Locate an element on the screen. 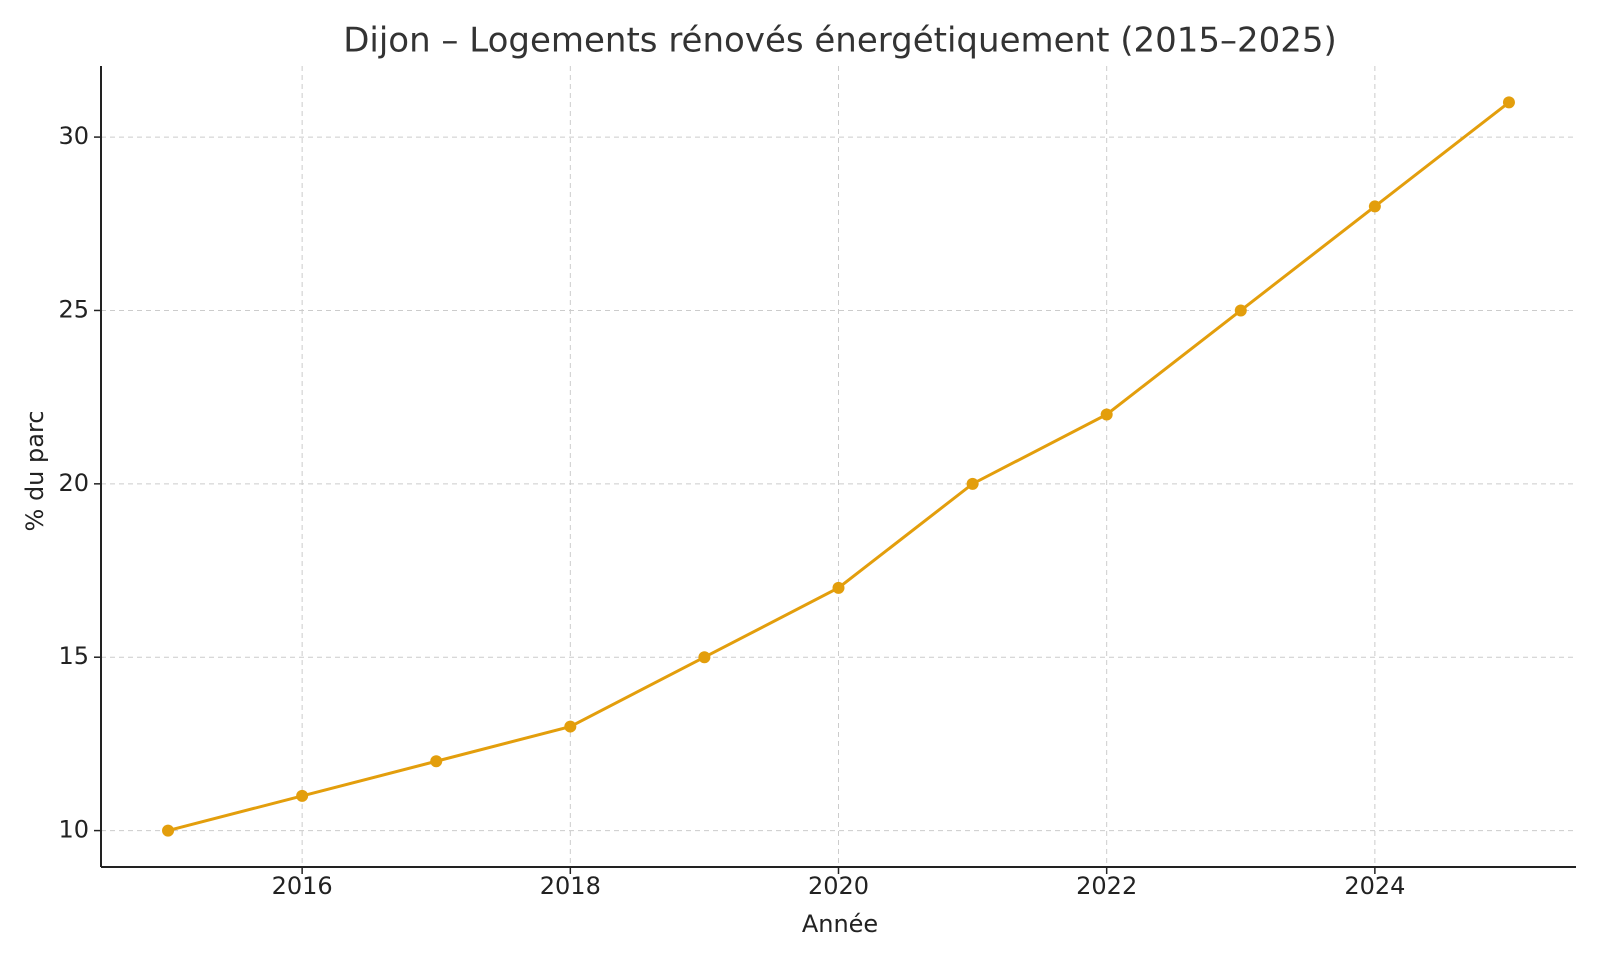 The image size is (1600, 960). x-tick-label: 2024 is located at coordinates (1374, 886).